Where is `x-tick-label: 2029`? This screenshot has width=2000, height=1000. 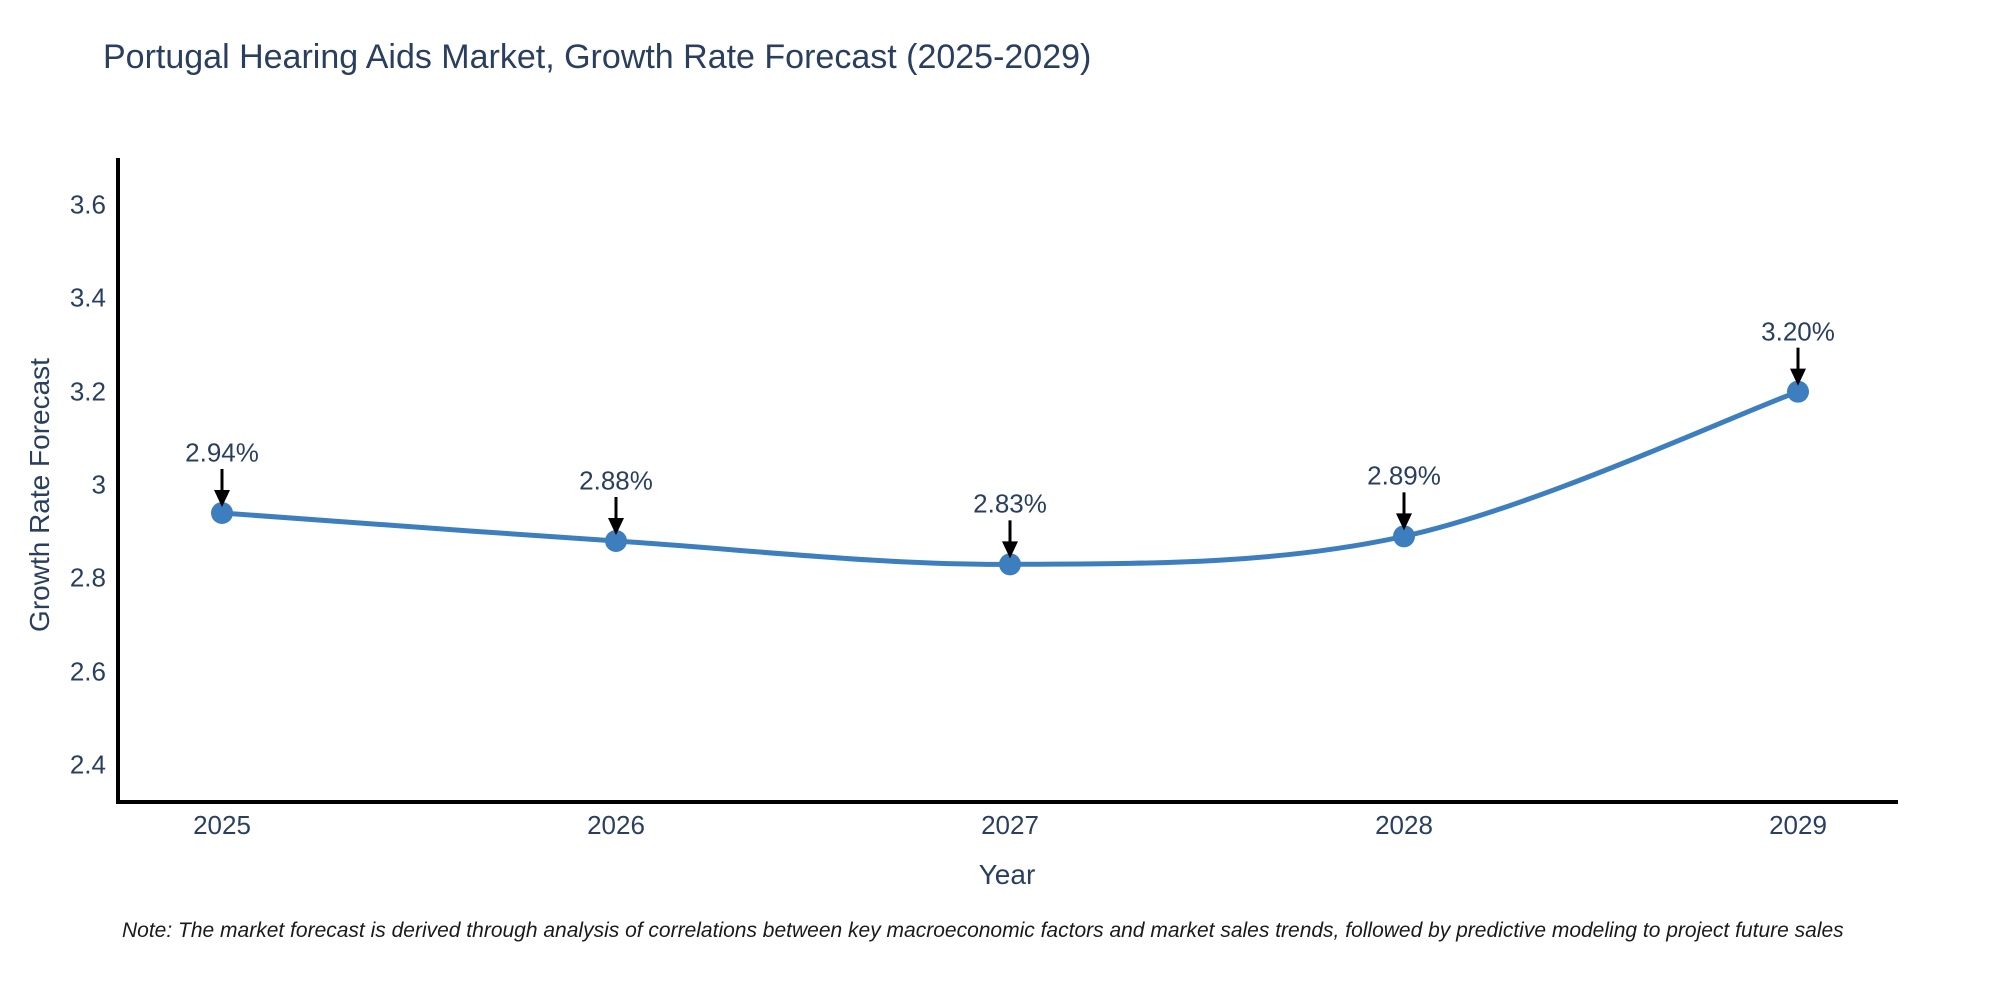
x-tick-label: 2029 is located at coordinates (1798, 825).